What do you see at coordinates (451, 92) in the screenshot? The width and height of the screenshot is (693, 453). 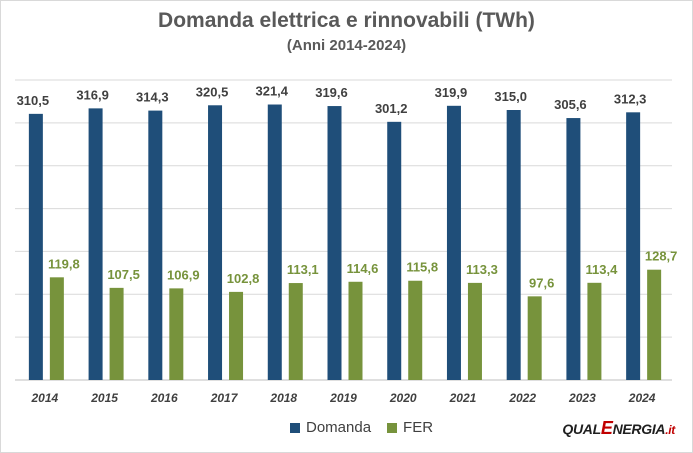 I see `data-label-domanda-2021: 319,9` at bounding box center [451, 92].